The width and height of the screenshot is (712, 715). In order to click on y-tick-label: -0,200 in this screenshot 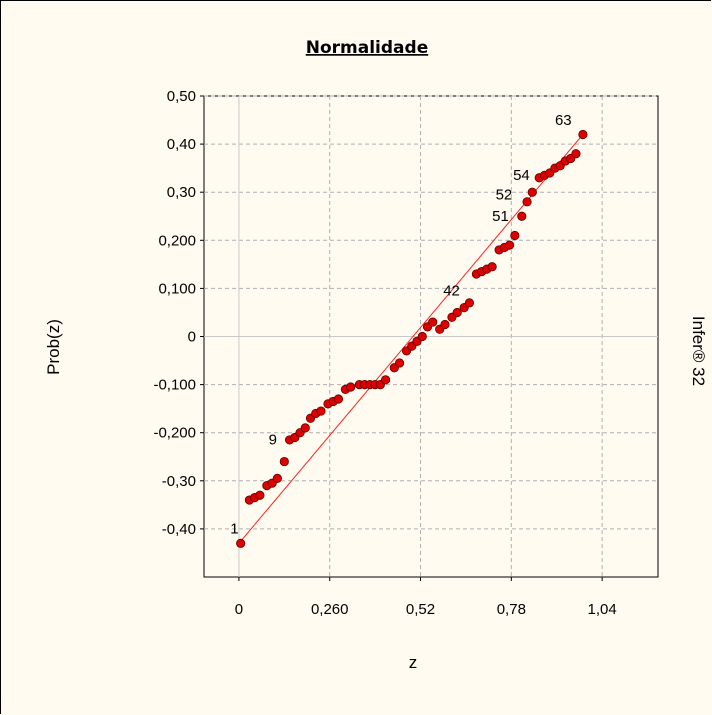, I will do `click(174, 433)`.